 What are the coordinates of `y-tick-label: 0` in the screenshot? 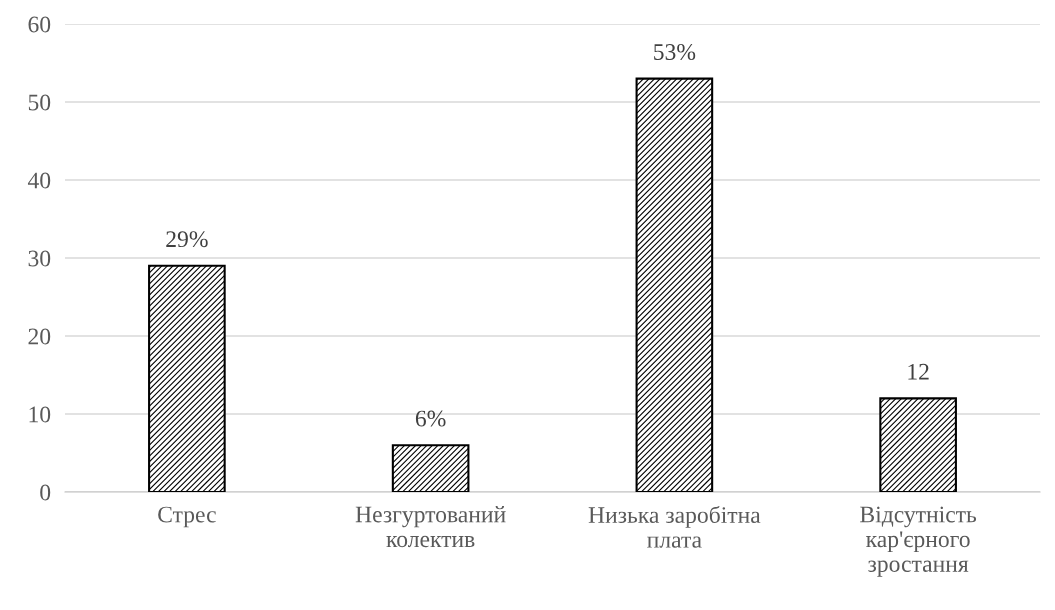 It's located at (45, 492).